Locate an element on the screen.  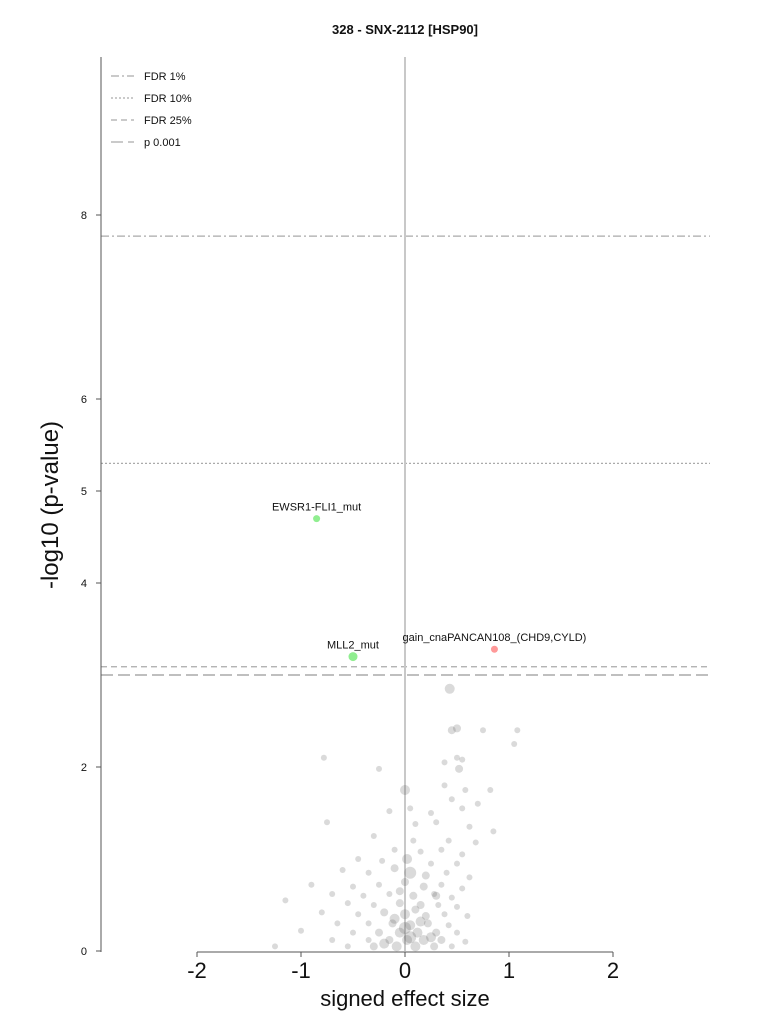
x-tick-label-4: 2 is located at coordinates (613, 970).